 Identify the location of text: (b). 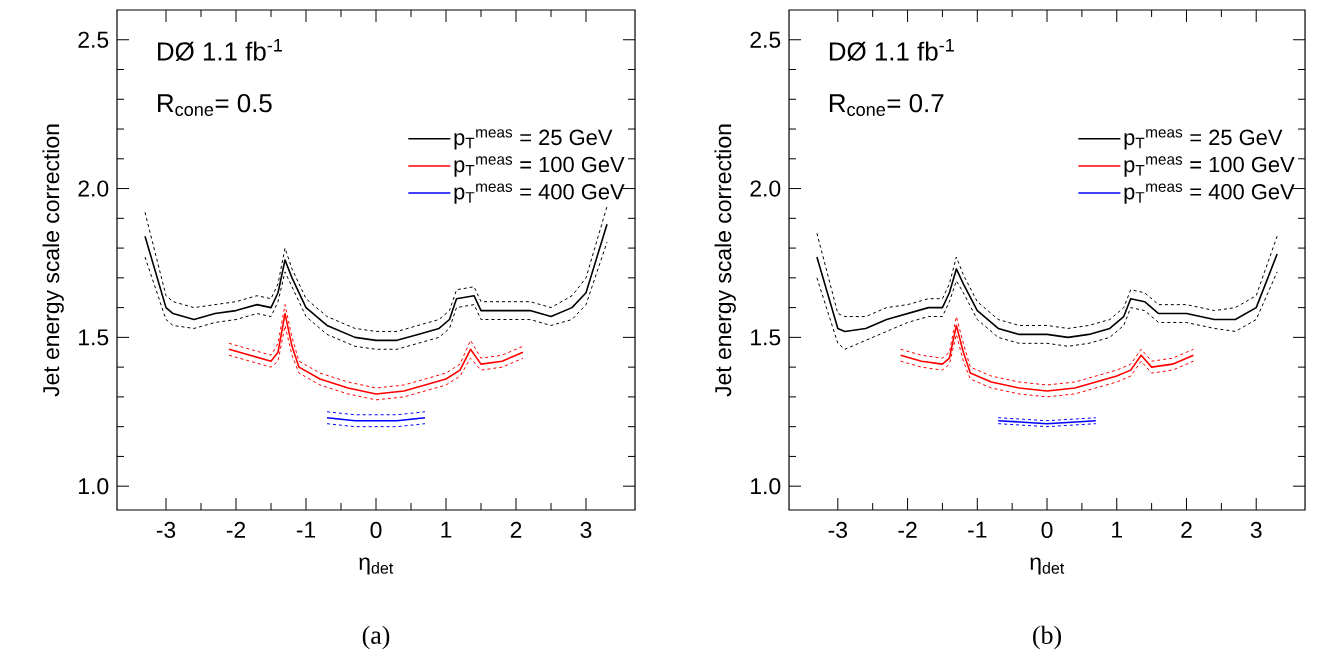
(1047, 637).